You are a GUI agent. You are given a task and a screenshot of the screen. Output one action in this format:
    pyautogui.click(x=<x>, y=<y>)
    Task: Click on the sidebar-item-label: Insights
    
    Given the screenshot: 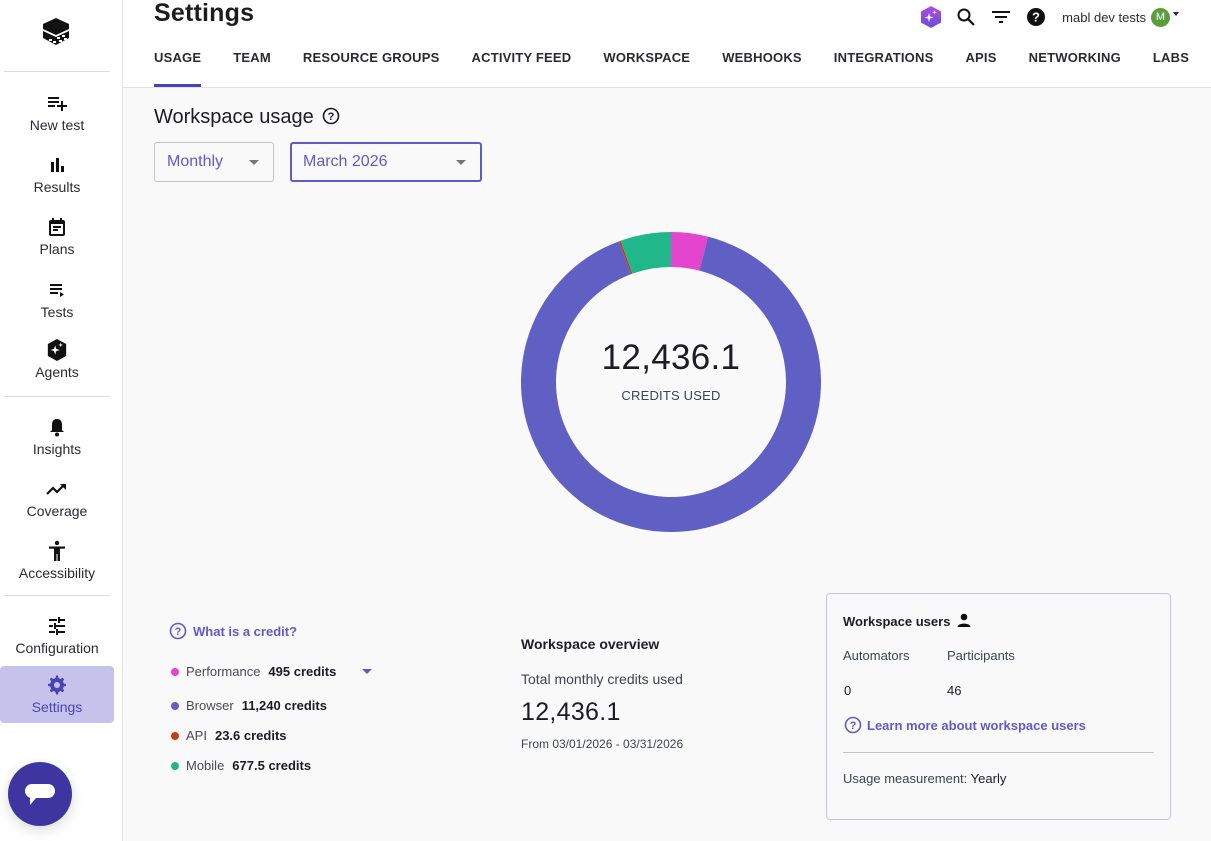 What is the action you would take?
    pyautogui.click(x=57, y=449)
    